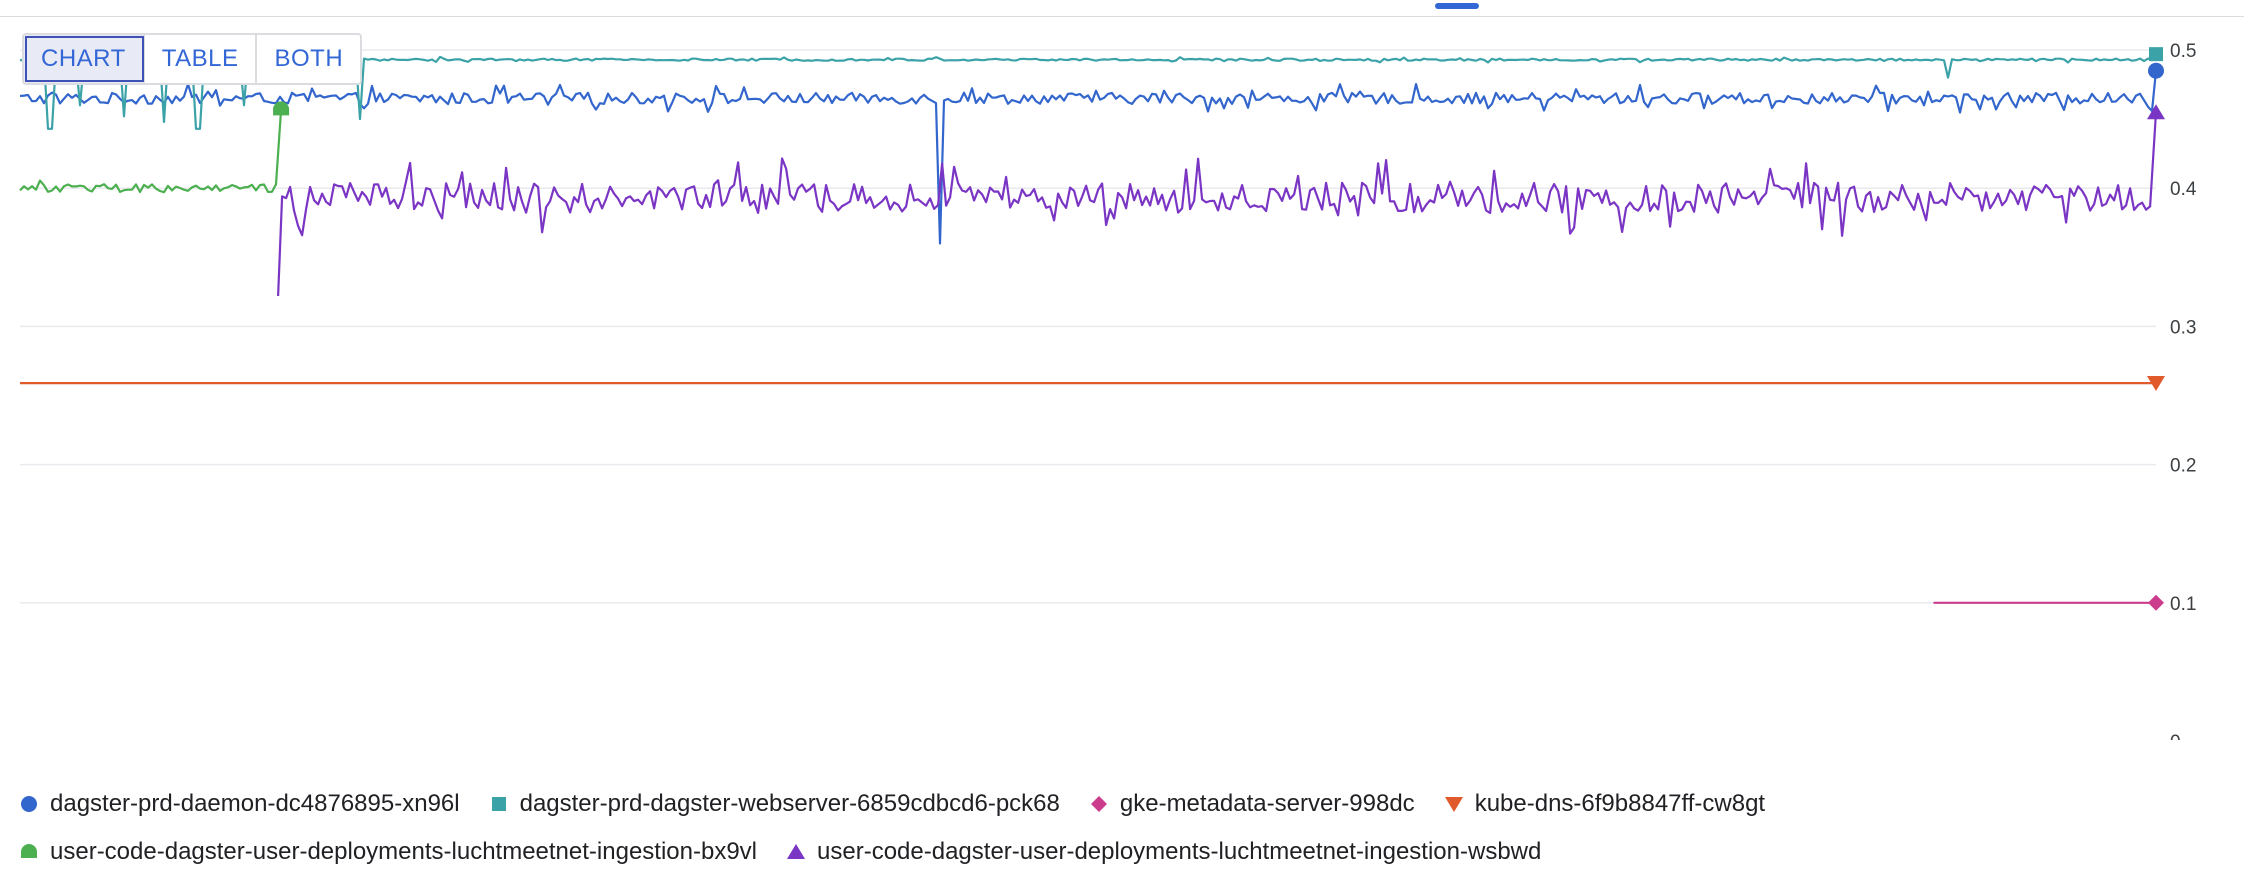  I want to click on top-divider, so click(1122, 16).